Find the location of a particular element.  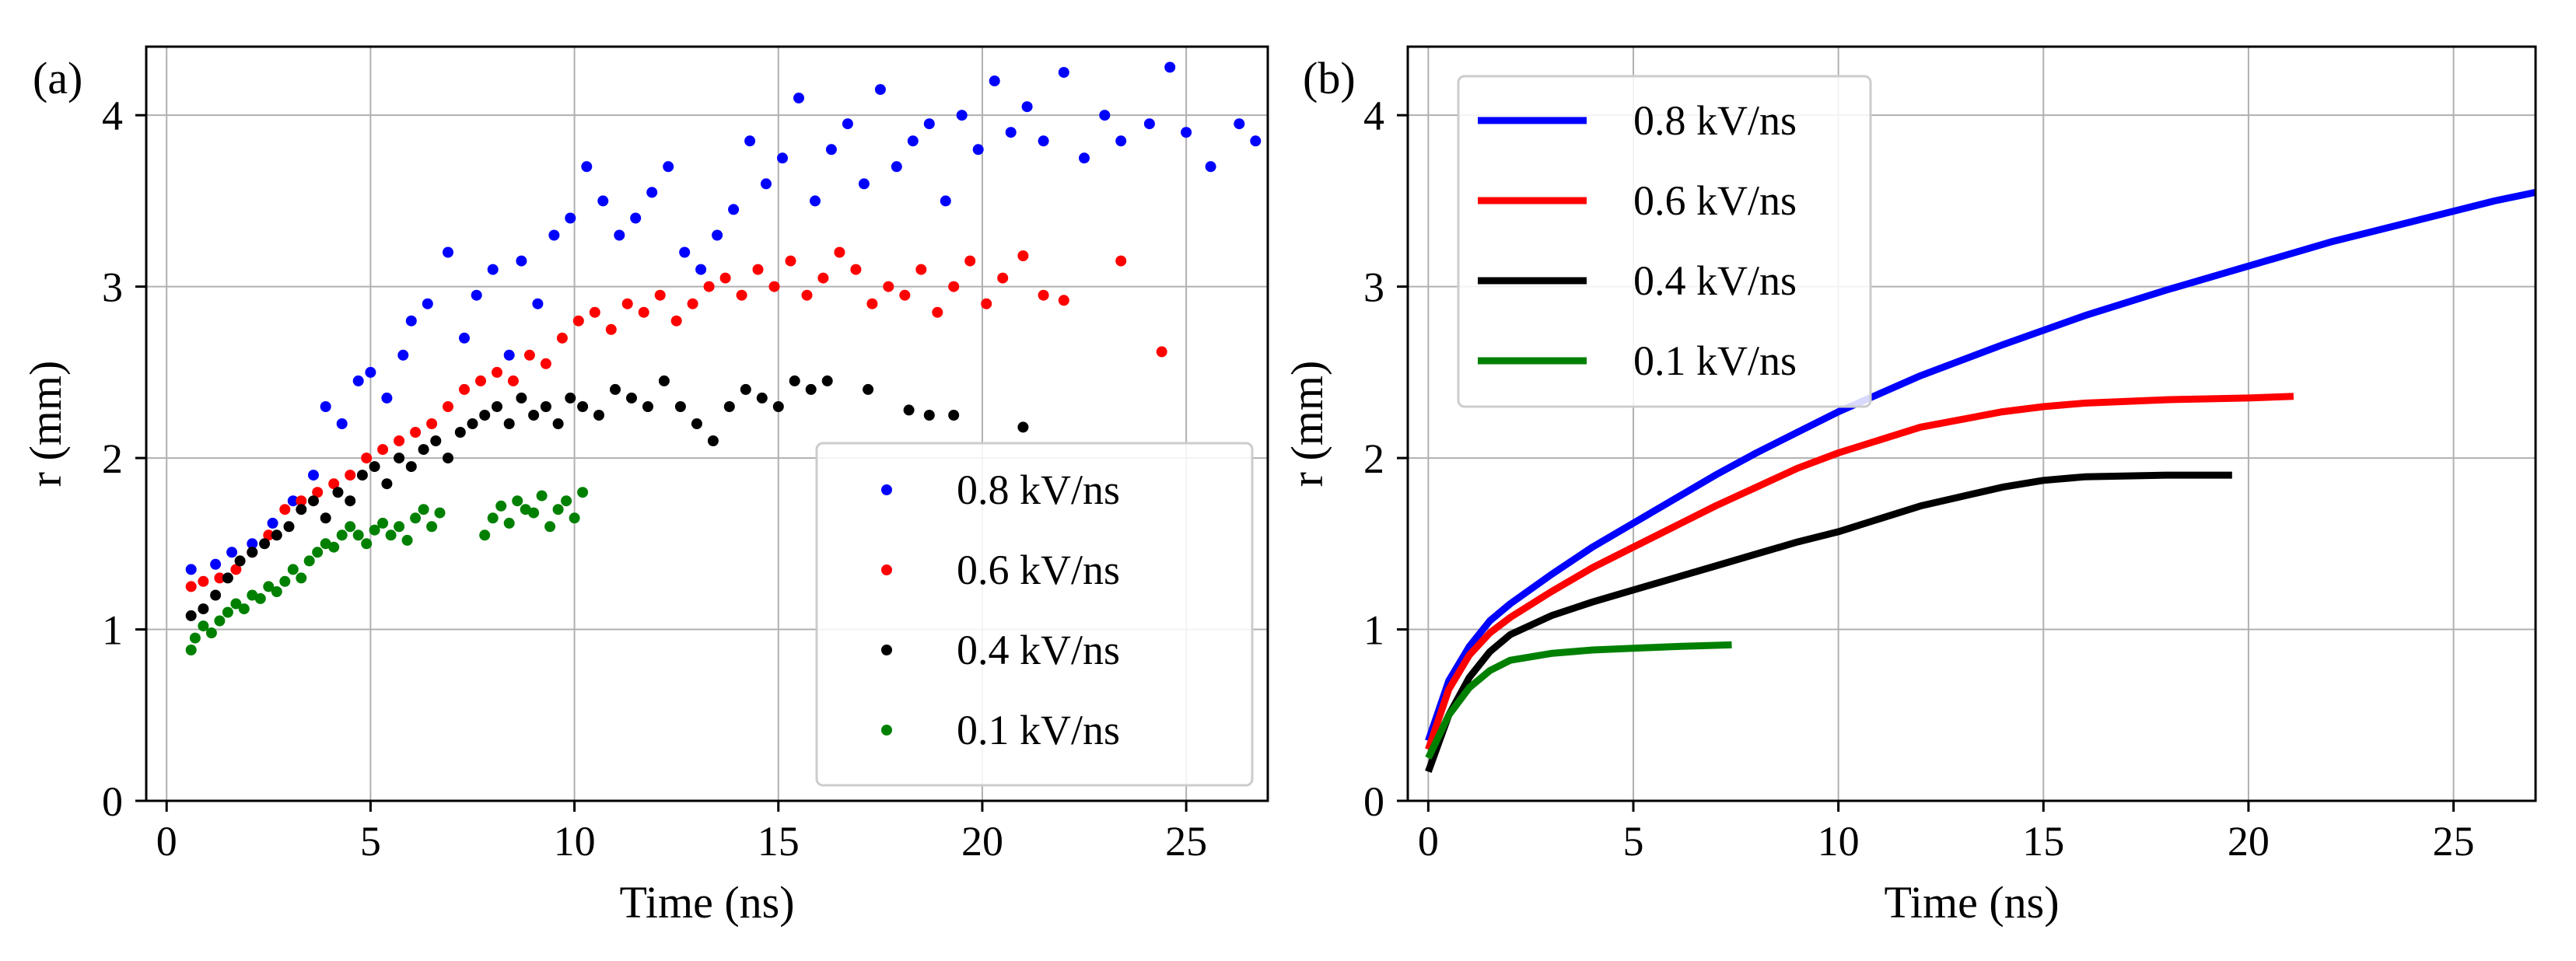

legend-item: 0.6 kV/ns is located at coordinates (1000, 570).